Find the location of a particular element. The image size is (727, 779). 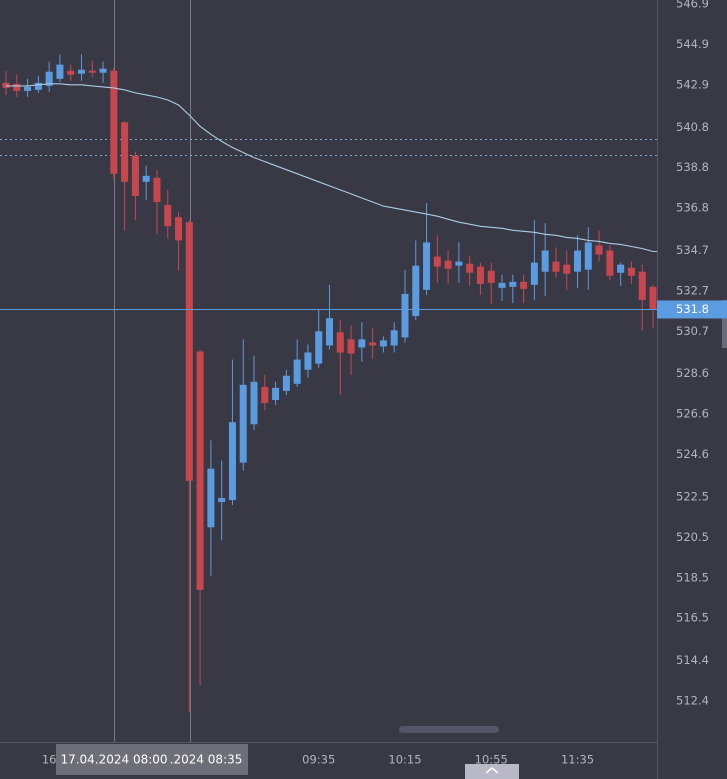

x-tick-label: 11:35 is located at coordinates (577, 760).